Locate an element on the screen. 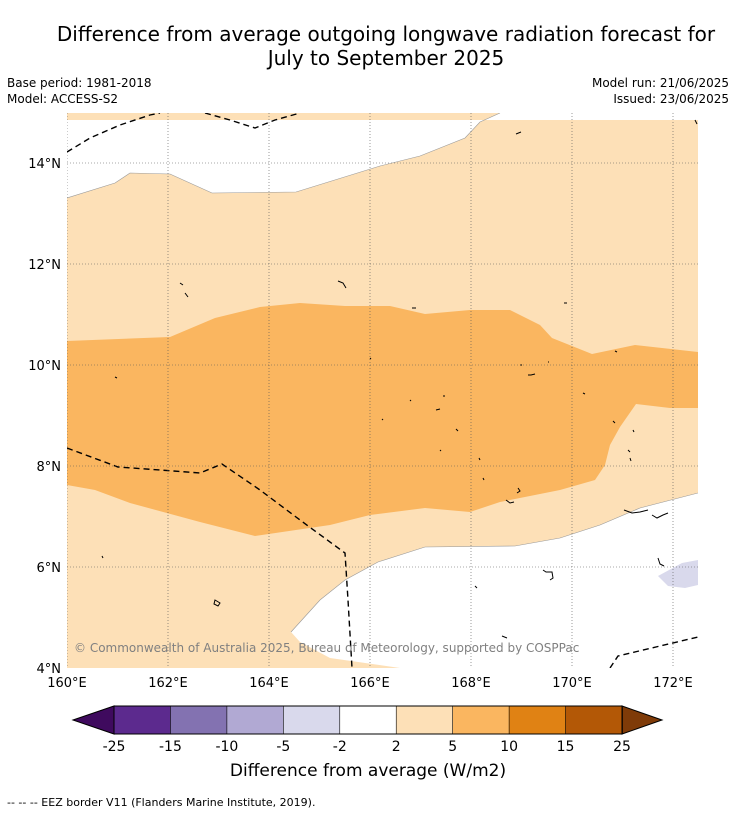 This screenshot has height=816, width=736. colorbar: -25 -15 -10 -5 -2 2 5 10 15 25 is located at coordinates (367, 730).